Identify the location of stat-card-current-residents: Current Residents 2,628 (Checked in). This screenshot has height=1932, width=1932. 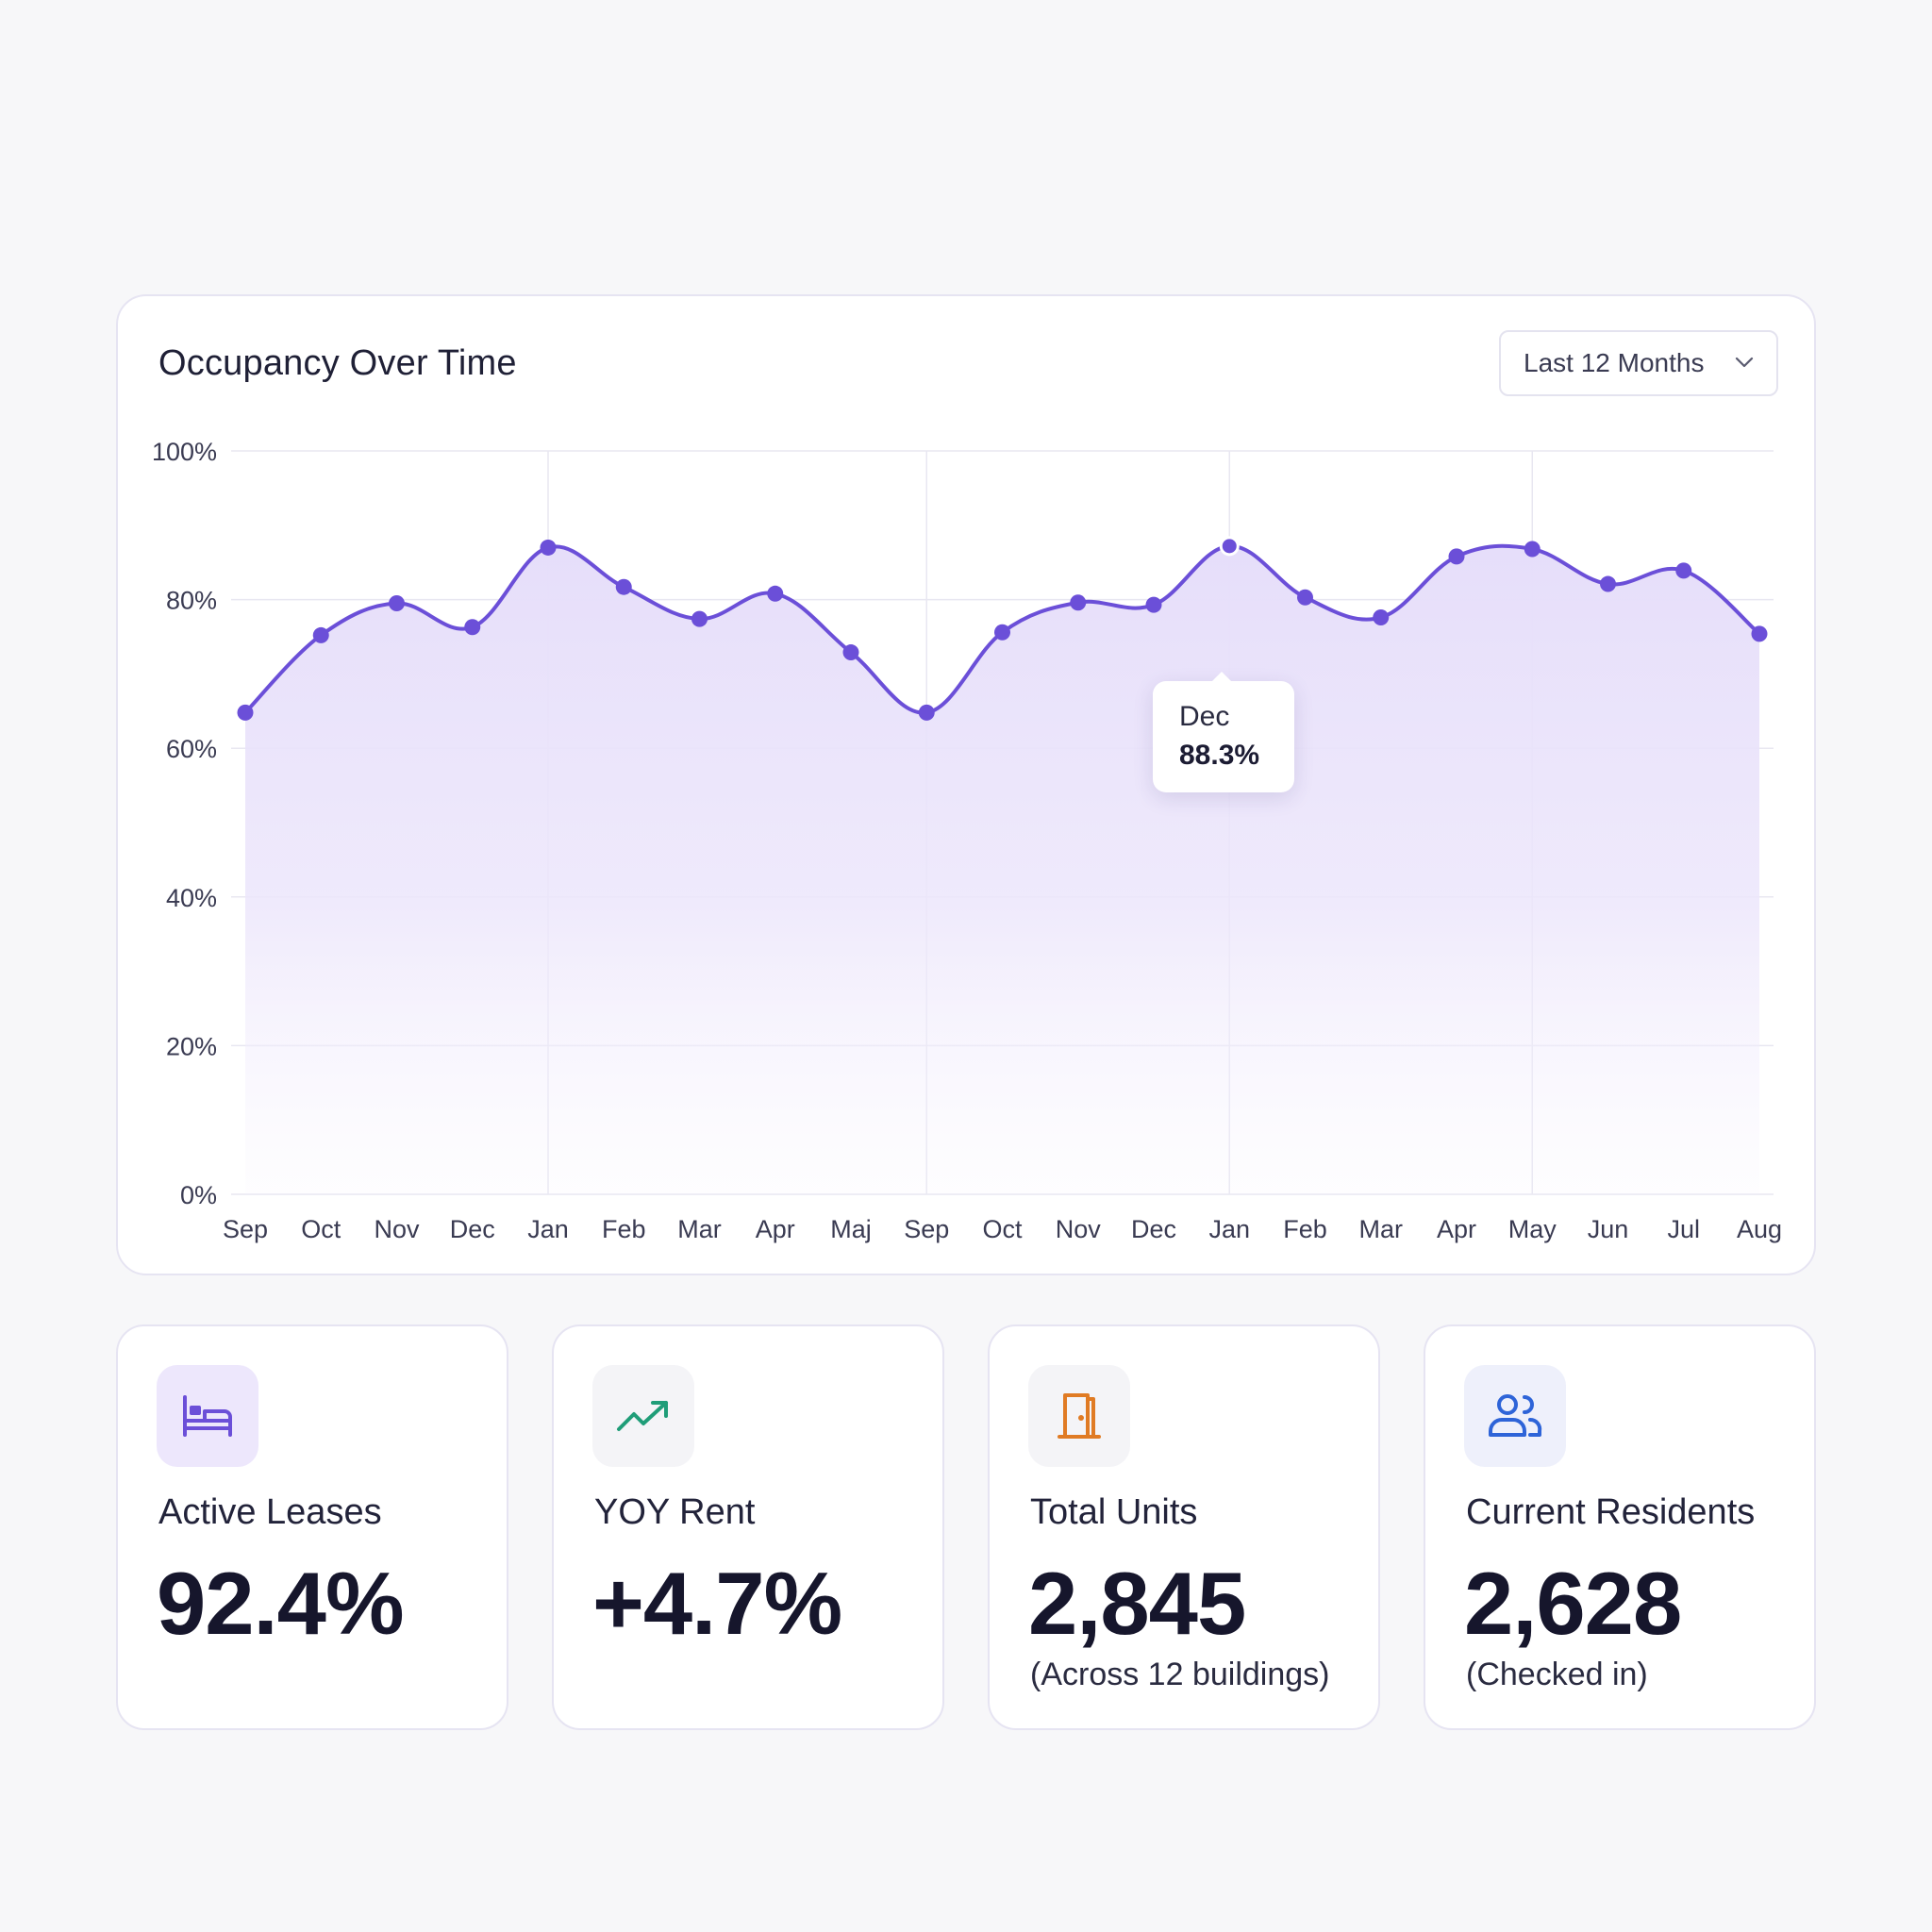
(1620, 1527).